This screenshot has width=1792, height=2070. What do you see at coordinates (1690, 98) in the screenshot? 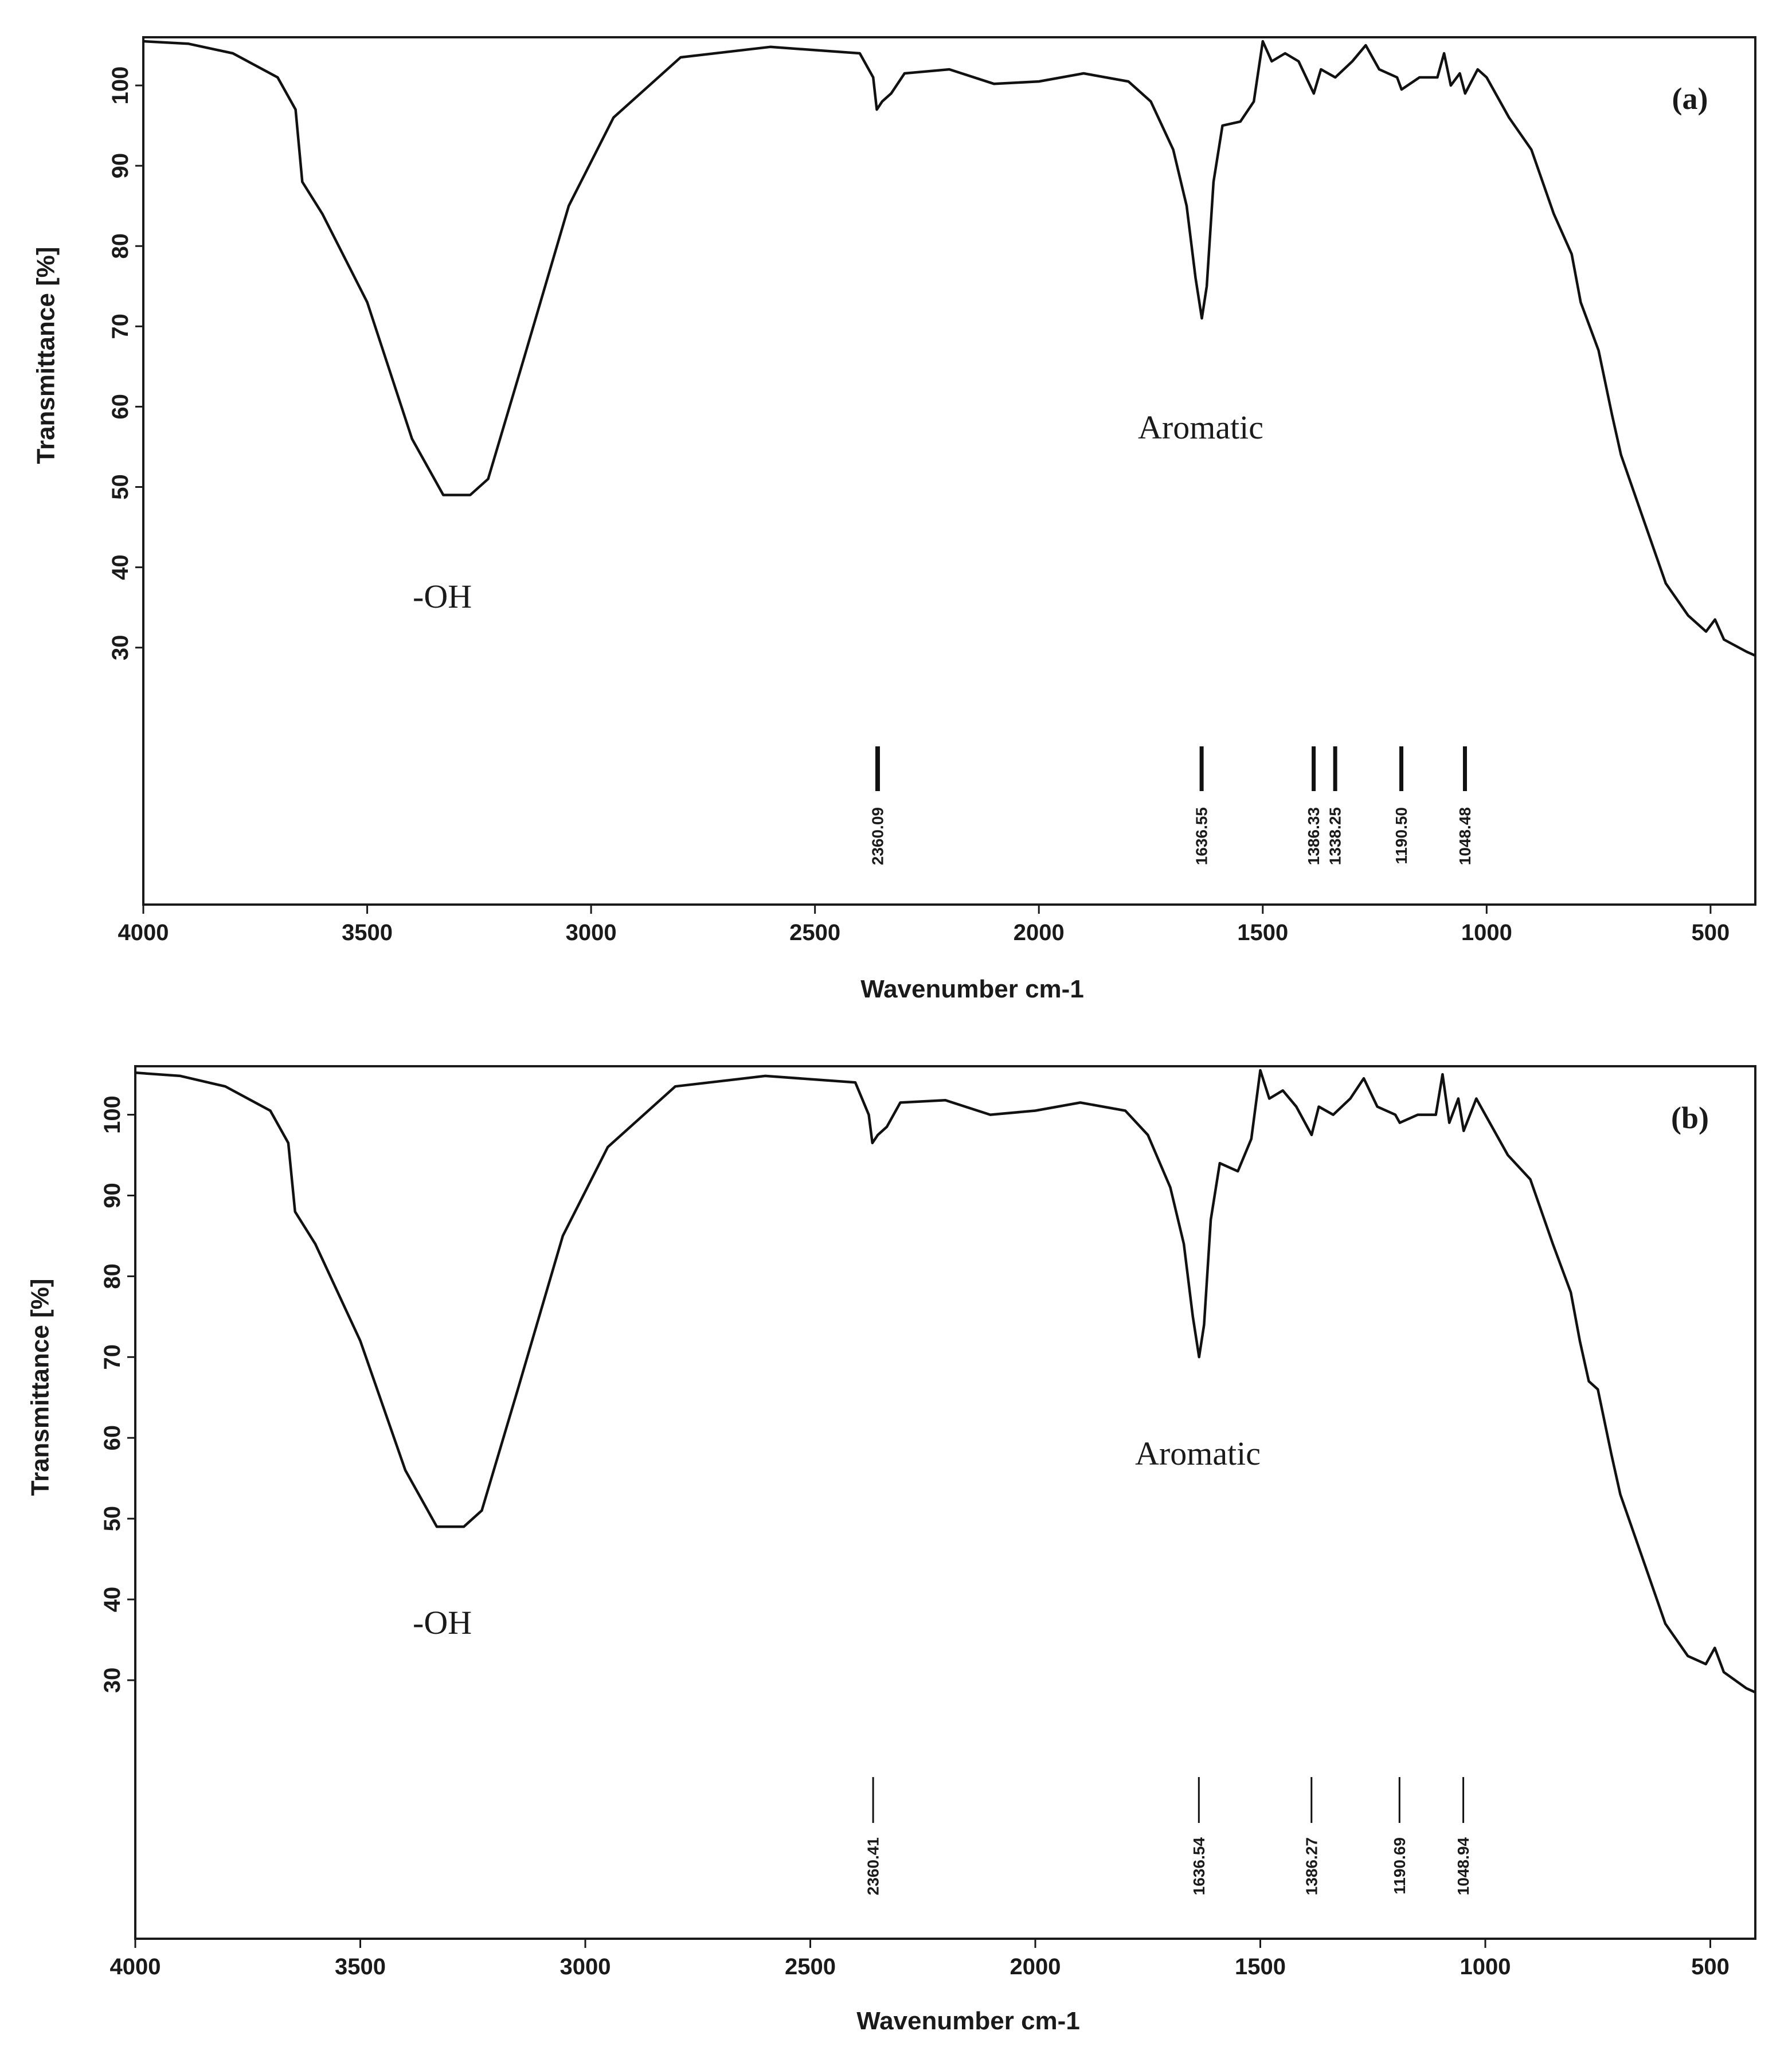
I see `panel-label: (a)` at bounding box center [1690, 98].